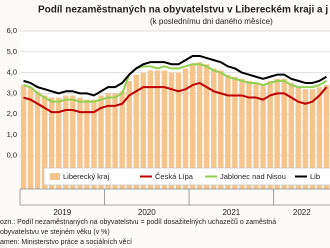 The image size is (330, 248). What do you see at coordinates (12, 134) in the screenshot?
I see `y-tick-label: 1,0` at bounding box center [12, 134].